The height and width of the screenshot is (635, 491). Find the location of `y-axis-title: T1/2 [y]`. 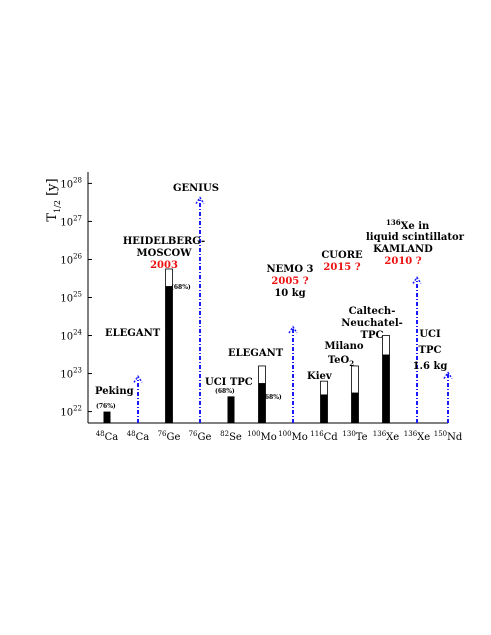

y-axis-title: T1/2 [y] is located at coordinates (53, 199).